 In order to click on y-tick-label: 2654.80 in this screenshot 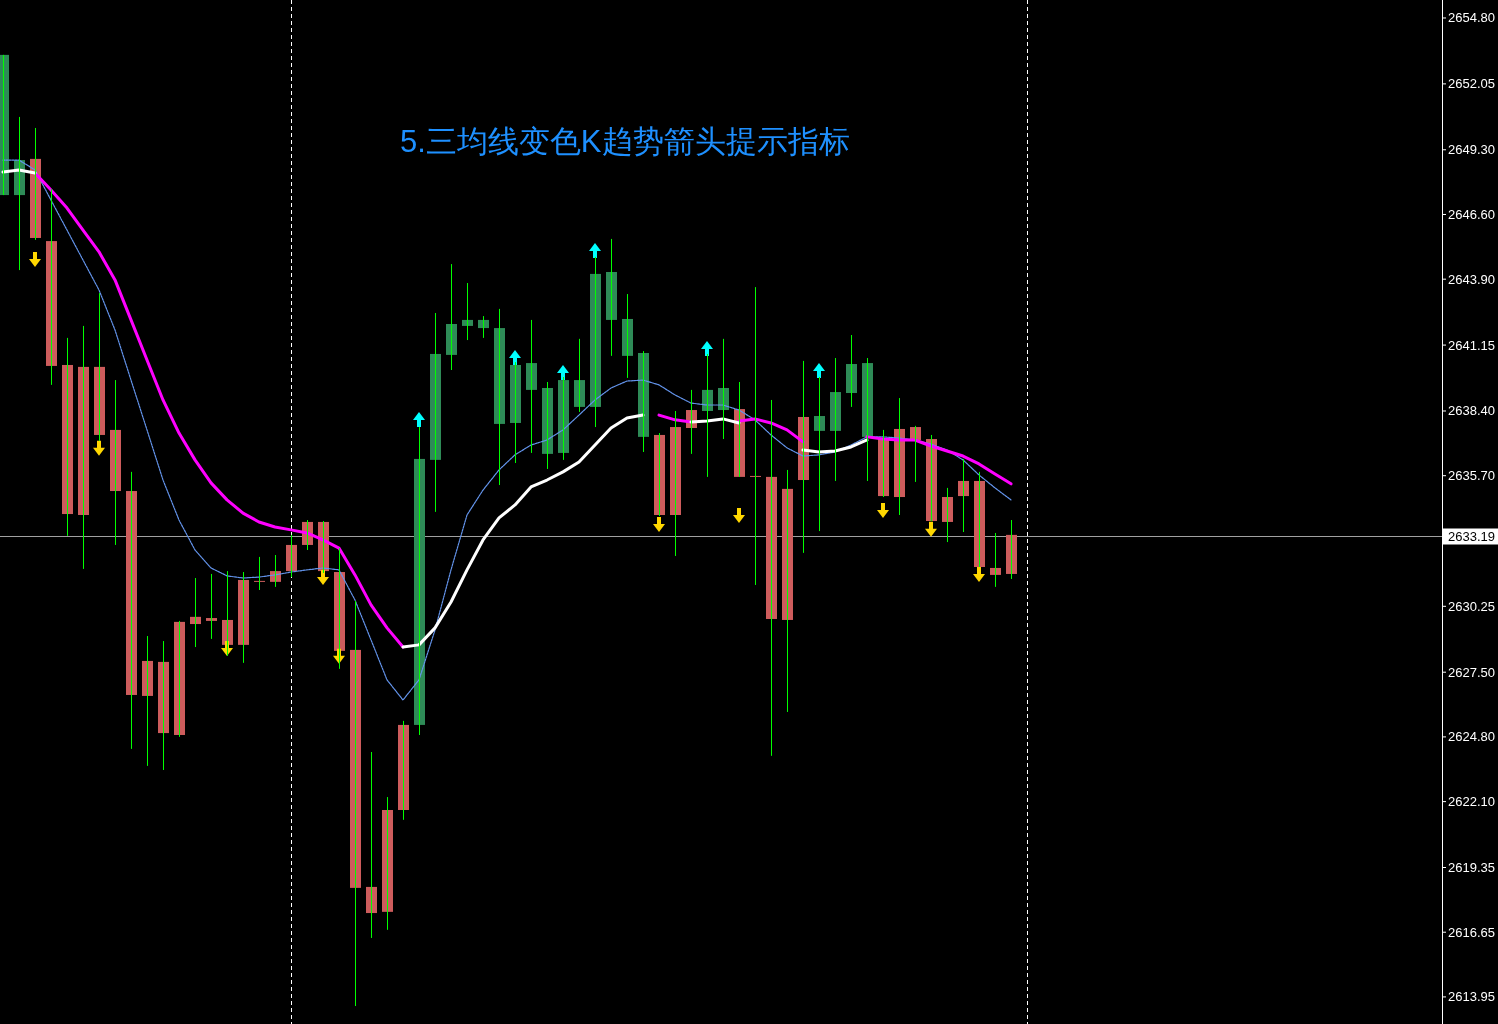, I will do `click(1471, 18)`.